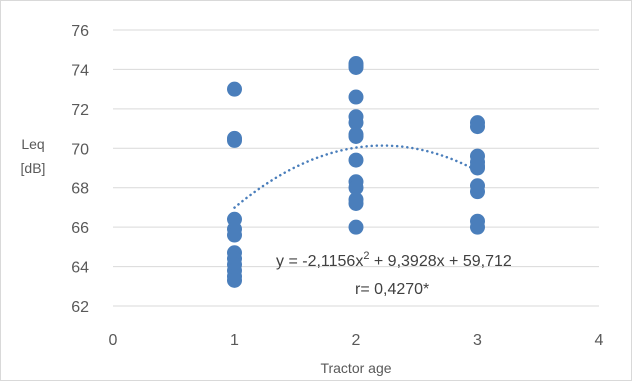 The height and width of the screenshot is (381, 632). Describe the element at coordinates (113, 340) in the screenshot. I see `x-tick-label: 0` at that location.